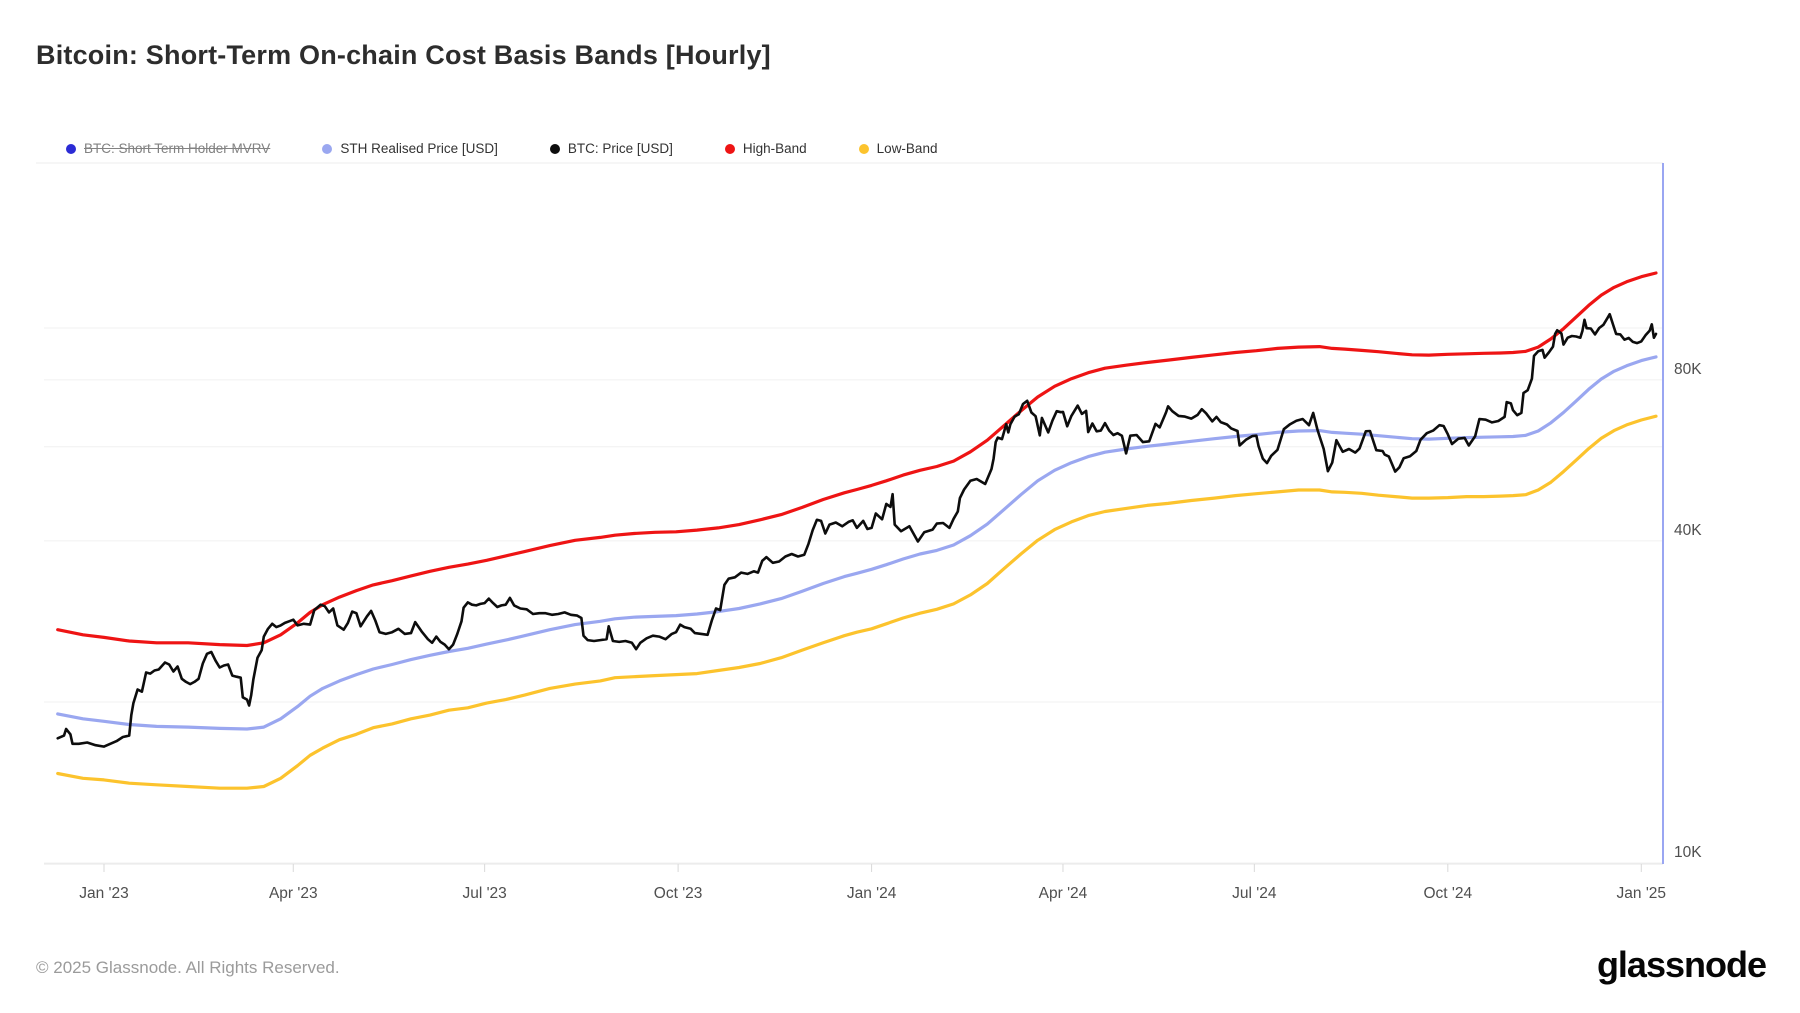  What do you see at coordinates (1688, 369) in the screenshot?
I see `y-axis-label: 80K` at bounding box center [1688, 369].